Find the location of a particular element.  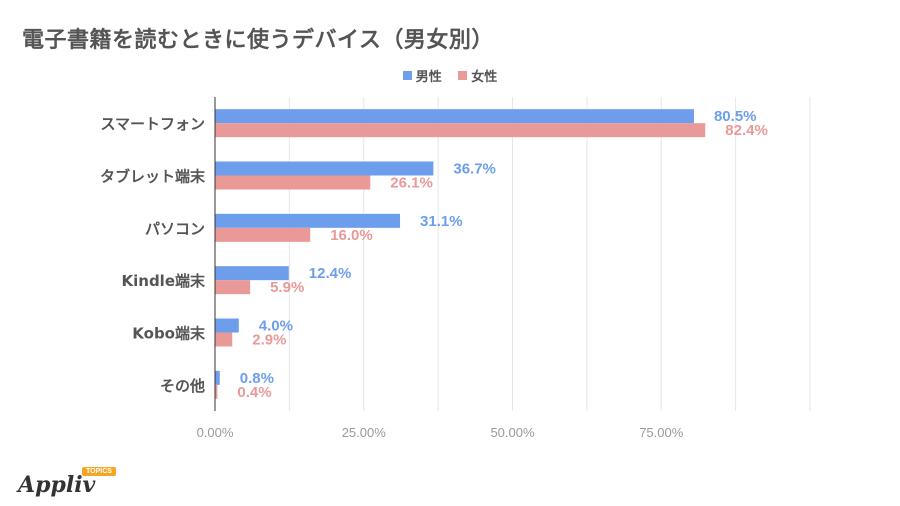

data-label-male: 0.8% is located at coordinates (257, 378).